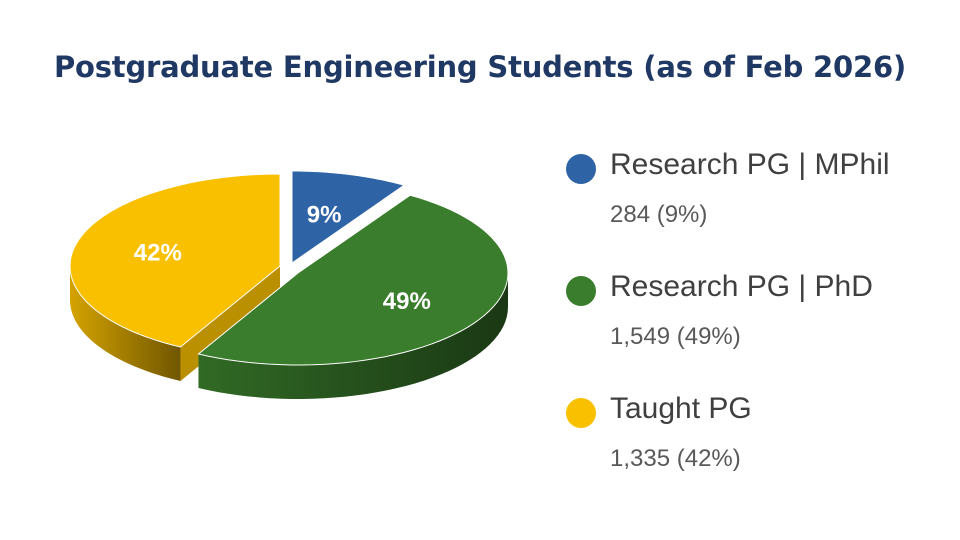  What do you see at coordinates (761, 207) in the screenshot?
I see `legend-item-mphil: Research PG | MPhil 284 (9%)` at bounding box center [761, 207].